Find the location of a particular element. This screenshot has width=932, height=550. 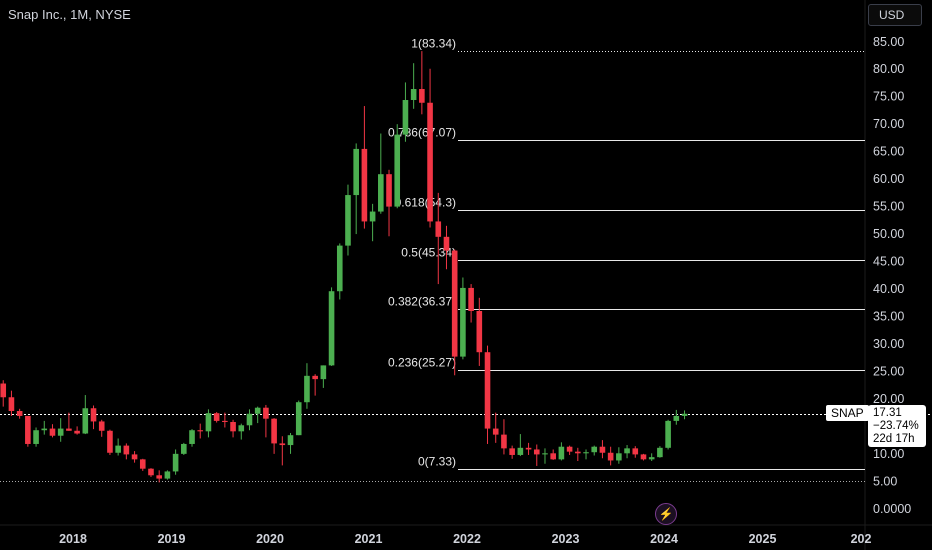

x-tick-label: 2022 is located at coordinates (467, 539).